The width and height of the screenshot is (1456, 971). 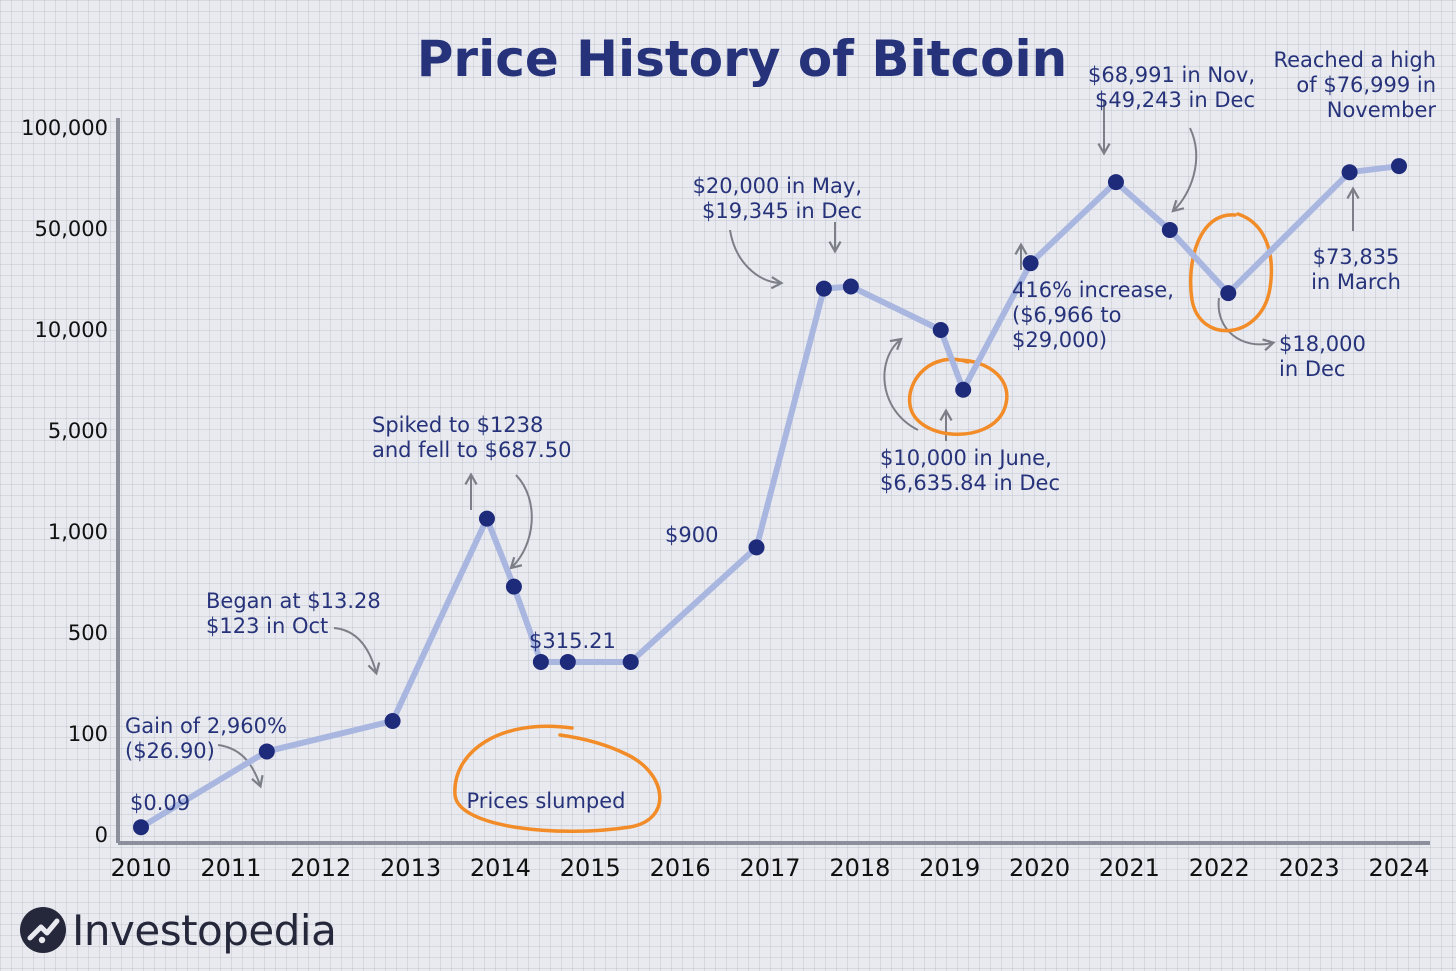 What do you see at coordinates (1312, 369) in the screenshot?
I see `annotation-line: in Dec` at bounding box center [1312, 369].